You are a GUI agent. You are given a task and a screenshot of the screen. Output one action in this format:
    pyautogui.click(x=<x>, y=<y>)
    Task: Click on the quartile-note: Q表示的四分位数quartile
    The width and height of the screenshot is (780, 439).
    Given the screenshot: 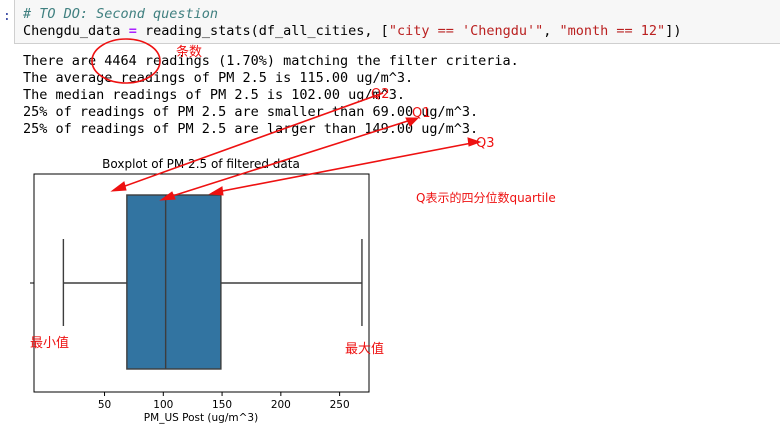 What is the action you would take?
    pyautogui.click(x=486, y=197)
    